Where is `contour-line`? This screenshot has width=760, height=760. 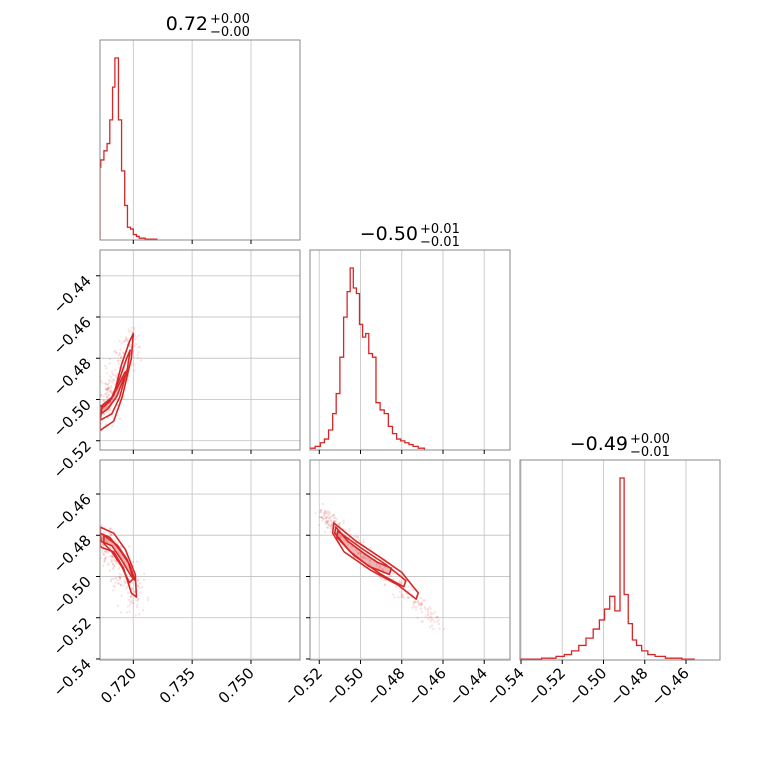 contour-line is located at coordinates (371, 559).